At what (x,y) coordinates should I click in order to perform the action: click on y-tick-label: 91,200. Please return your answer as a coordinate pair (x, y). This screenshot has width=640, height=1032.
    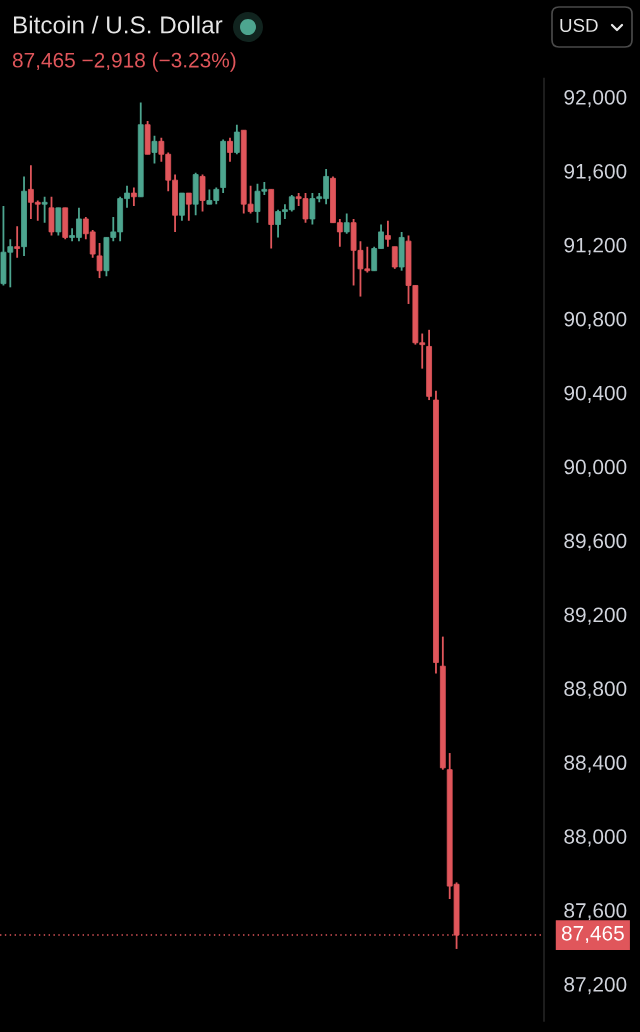
    Looking at the image, I should click on (595, 246).